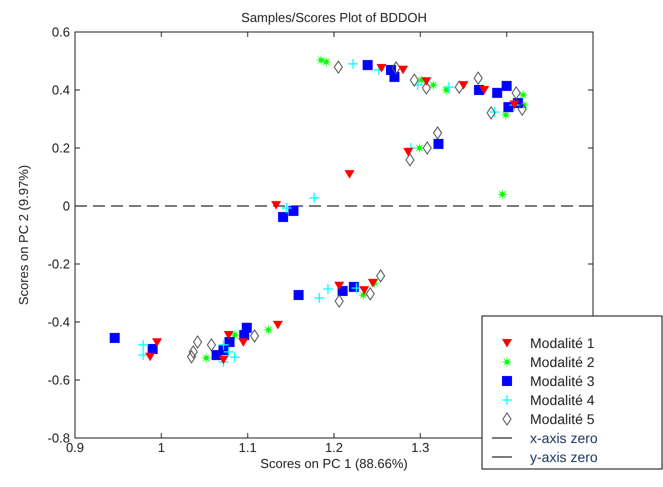 Image resolution: width=663 pixels, height=487 pixels. Describe the element at coordinates (23, 235) in the screenshot. I see `y-axis-title: Scores on PC 2 (9.97%)` at that location.